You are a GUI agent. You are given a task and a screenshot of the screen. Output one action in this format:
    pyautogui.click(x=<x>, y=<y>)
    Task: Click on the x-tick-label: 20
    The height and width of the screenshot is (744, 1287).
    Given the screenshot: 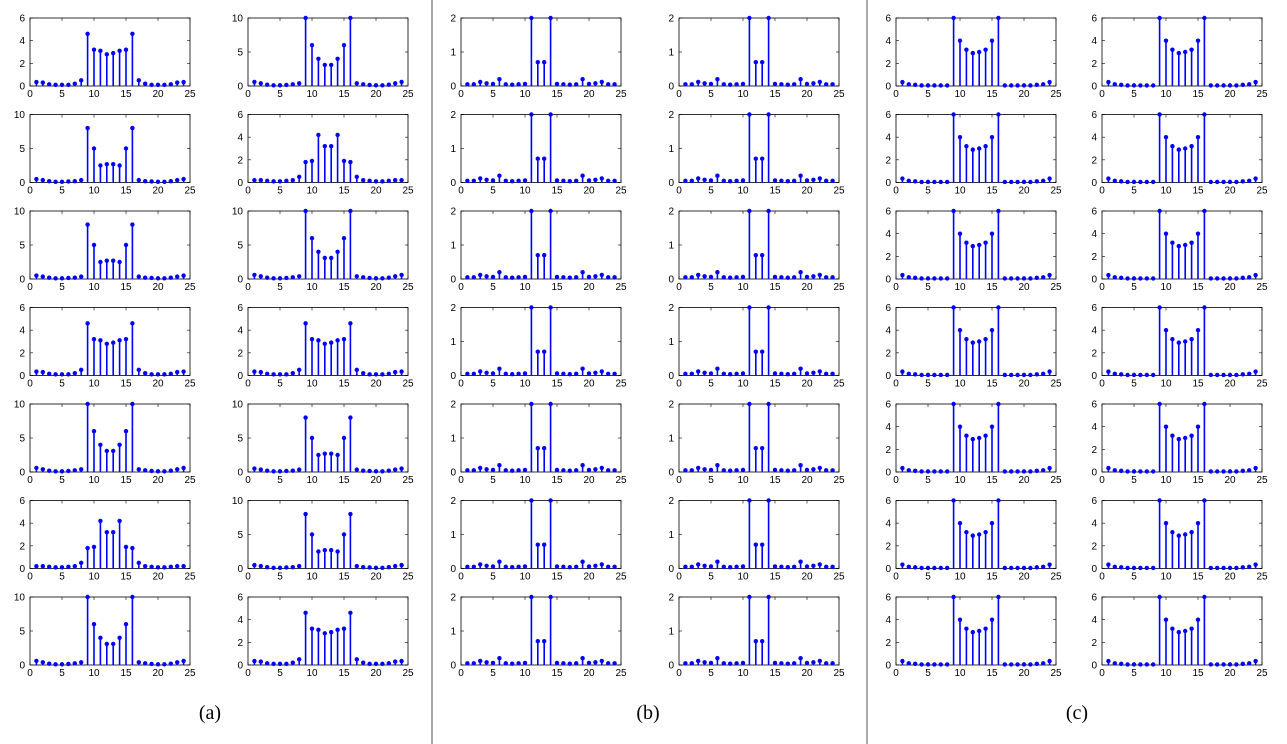 What is the action you would take?
    pyautogui.click(x=1024, y=673)
    